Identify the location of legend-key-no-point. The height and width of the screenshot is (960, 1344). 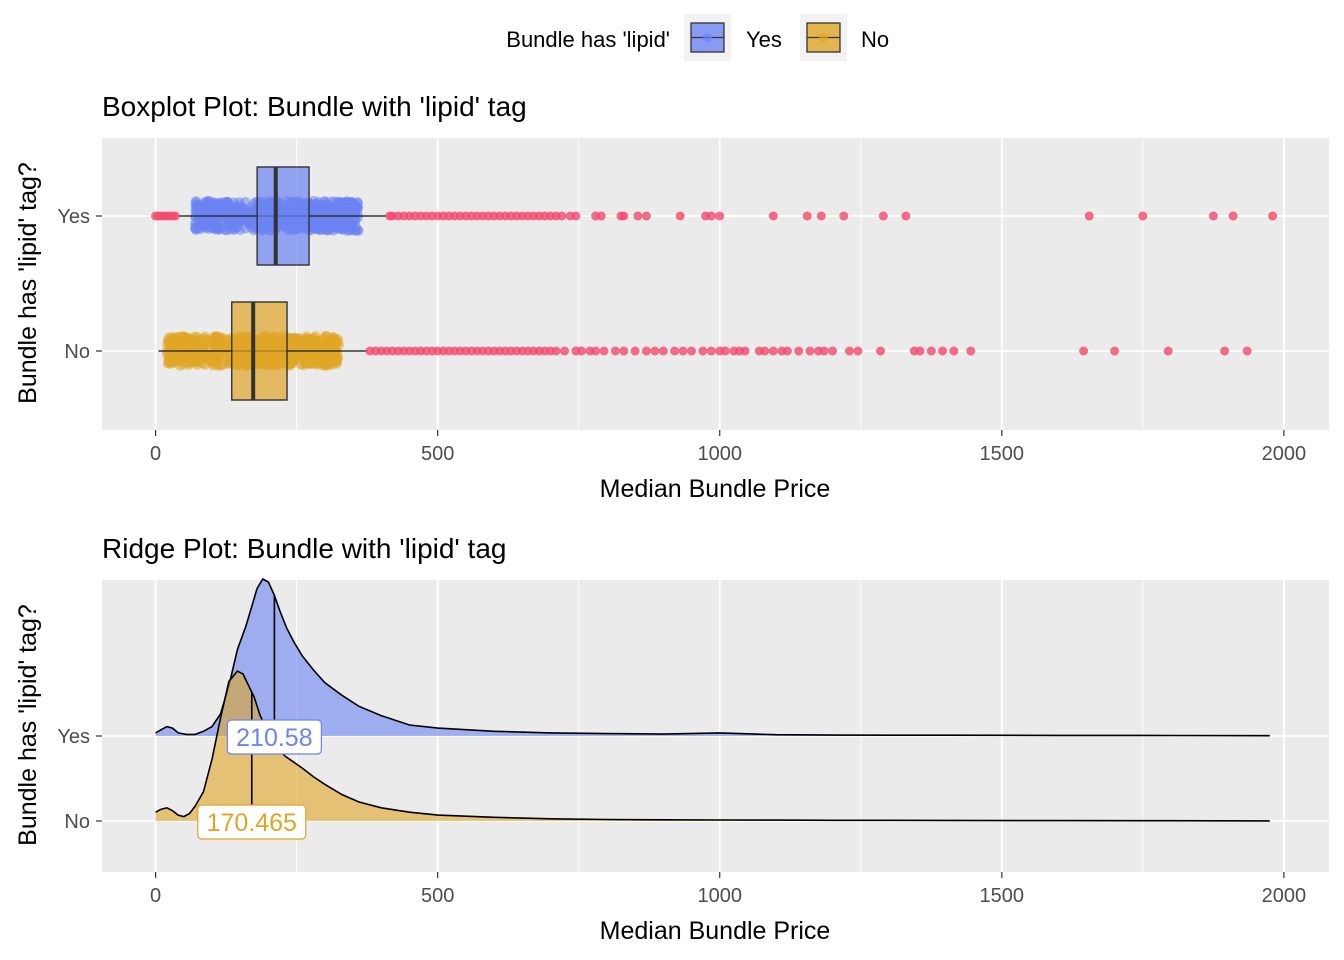
(823, 37).